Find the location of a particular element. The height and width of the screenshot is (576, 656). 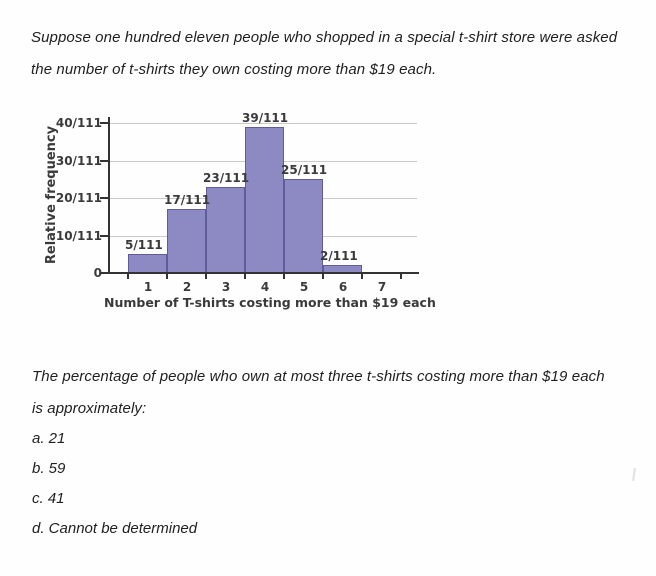

y-axis is located at coordinates (109, 195).